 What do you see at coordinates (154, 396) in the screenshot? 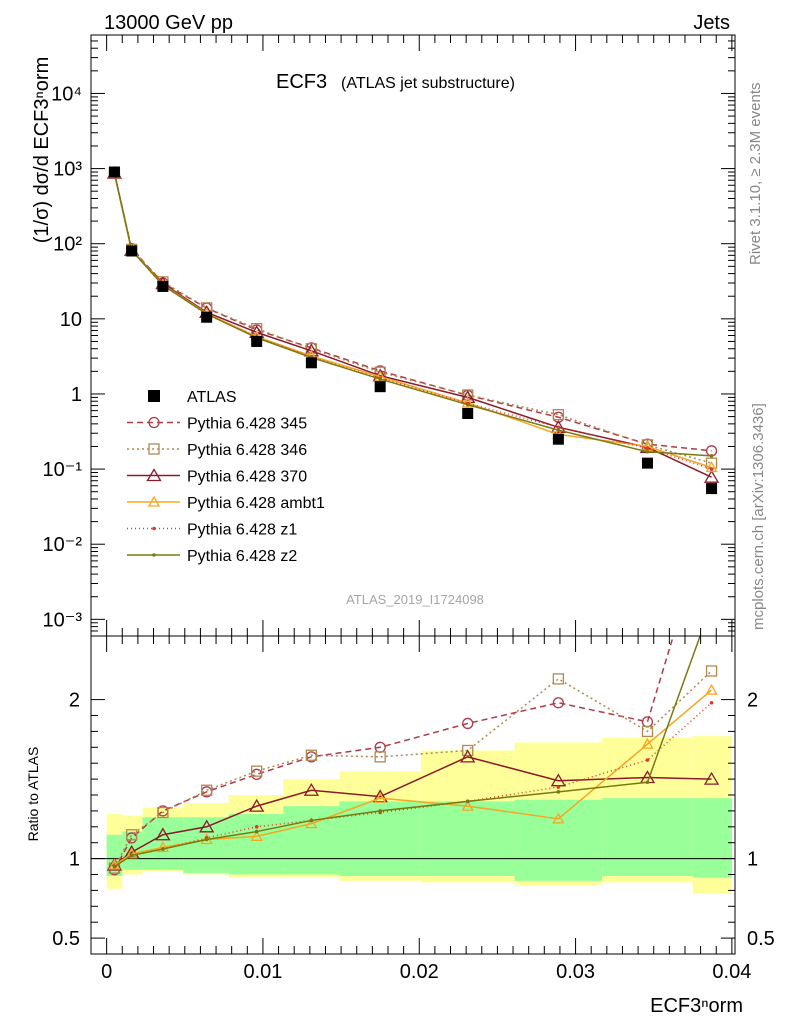
I see `legend-marker-atlas` at bounding box center [154, 396].